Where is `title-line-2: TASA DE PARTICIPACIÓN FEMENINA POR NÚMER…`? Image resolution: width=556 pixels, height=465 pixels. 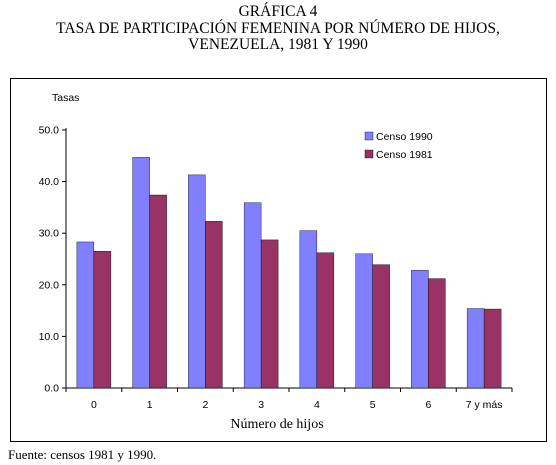 title-line-2: TASA DE PARTICIPACIÓN FEMENINA POR NÚMER… is located at coordinates (278, 28).